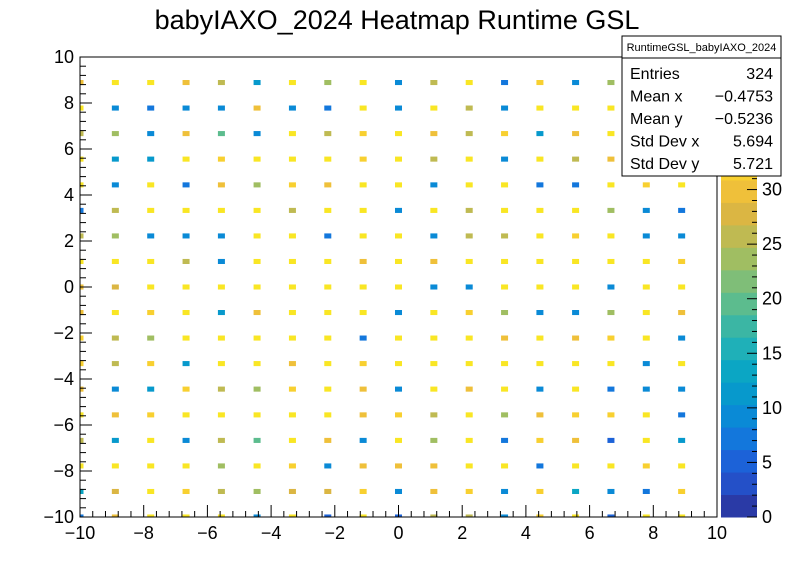  Describe the element at coordinates (69, 149) in the screenshot. I see `y-tick-label: 6` at that location.